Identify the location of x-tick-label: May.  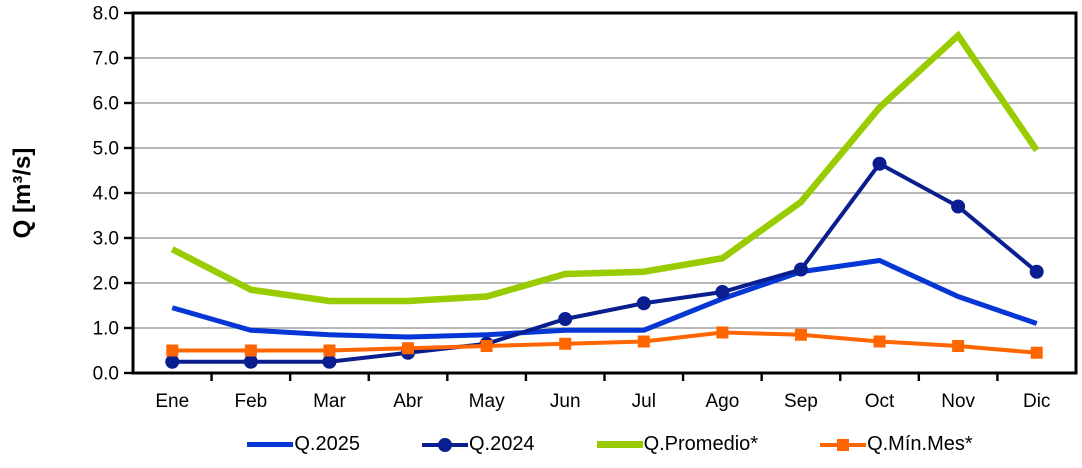
(487, 401).